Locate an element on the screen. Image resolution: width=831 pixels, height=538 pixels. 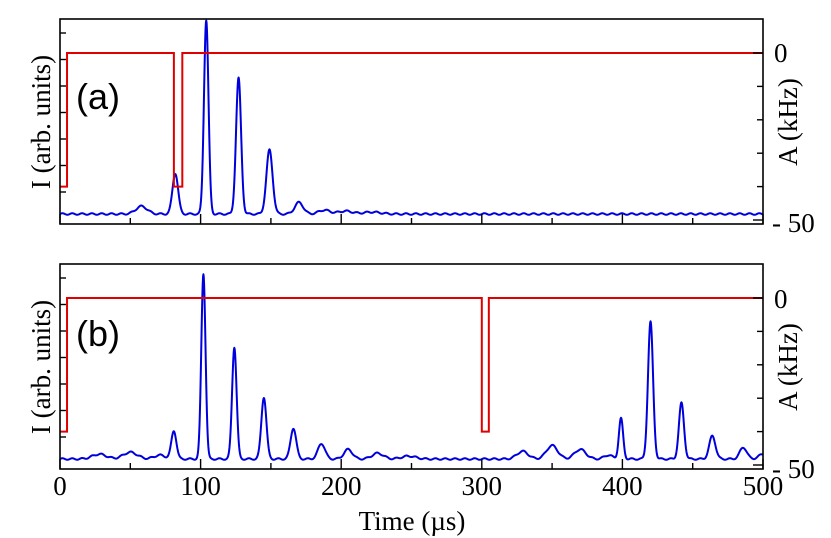
x-tick-label: 300 is located at coordinates (482, 486).